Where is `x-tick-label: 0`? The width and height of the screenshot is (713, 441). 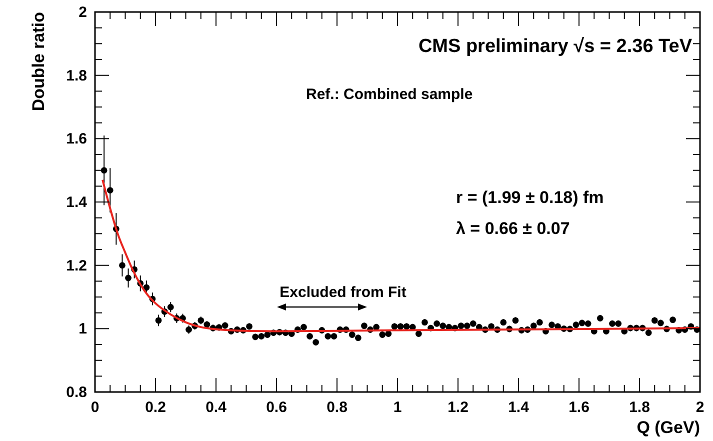 x-tick-label: 0 is located at coordinates (95, 407).